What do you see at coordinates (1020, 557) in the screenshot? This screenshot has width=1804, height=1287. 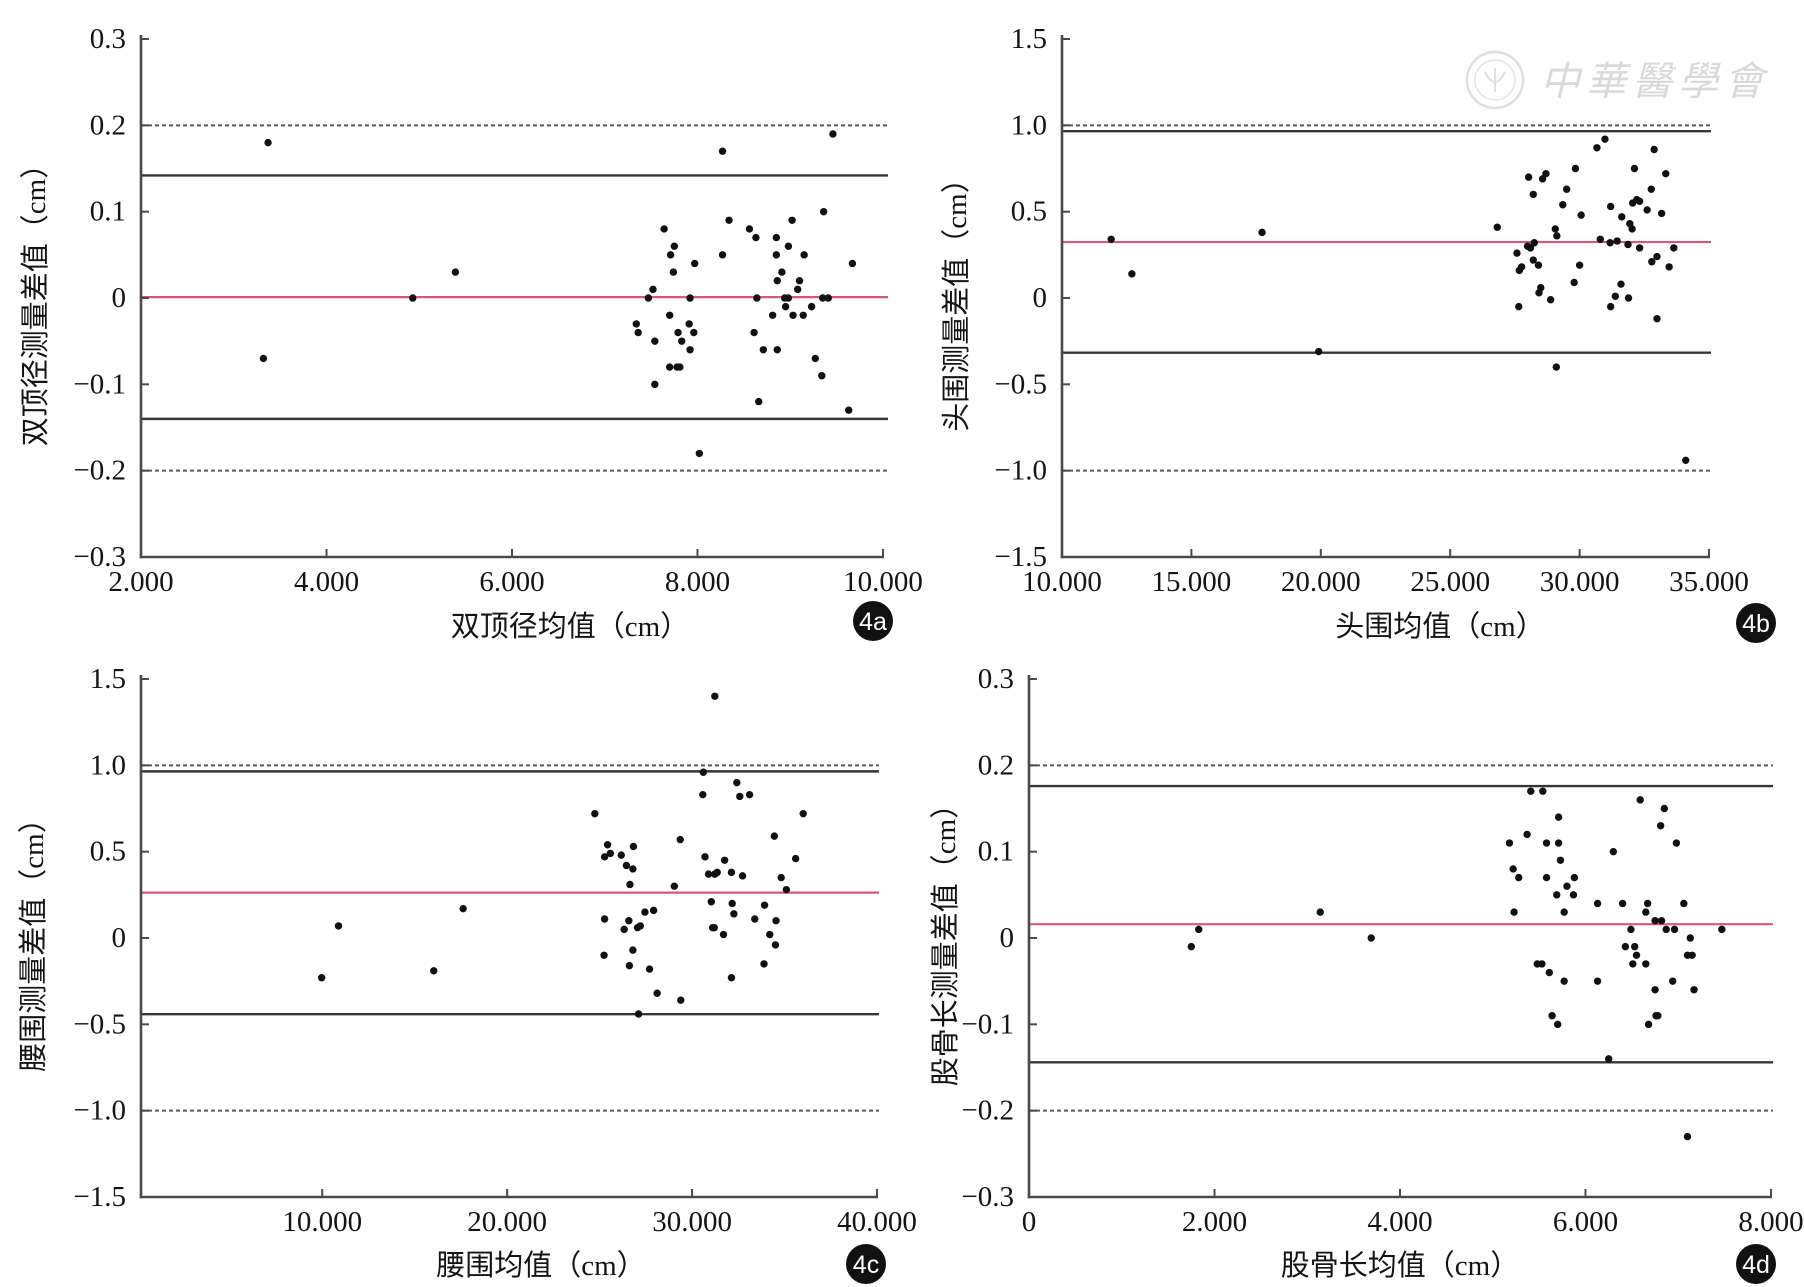 I see `y-tick-label: −1.5` at bounding box center [1020, 557].